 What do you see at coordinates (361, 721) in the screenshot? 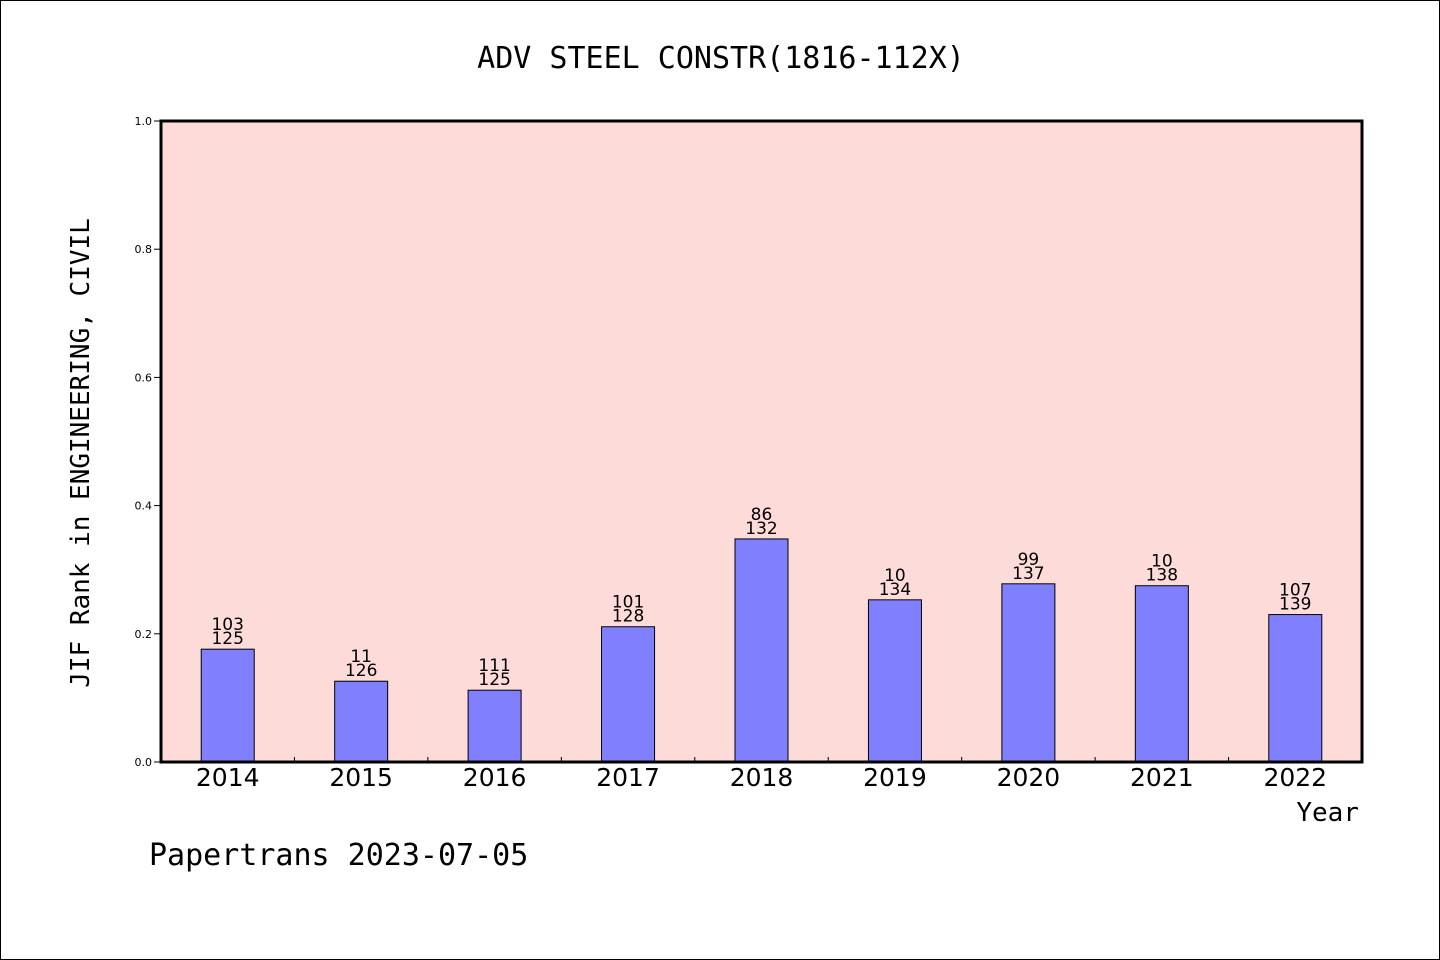
I see `bar-2015` at bounding box center [361, 721].